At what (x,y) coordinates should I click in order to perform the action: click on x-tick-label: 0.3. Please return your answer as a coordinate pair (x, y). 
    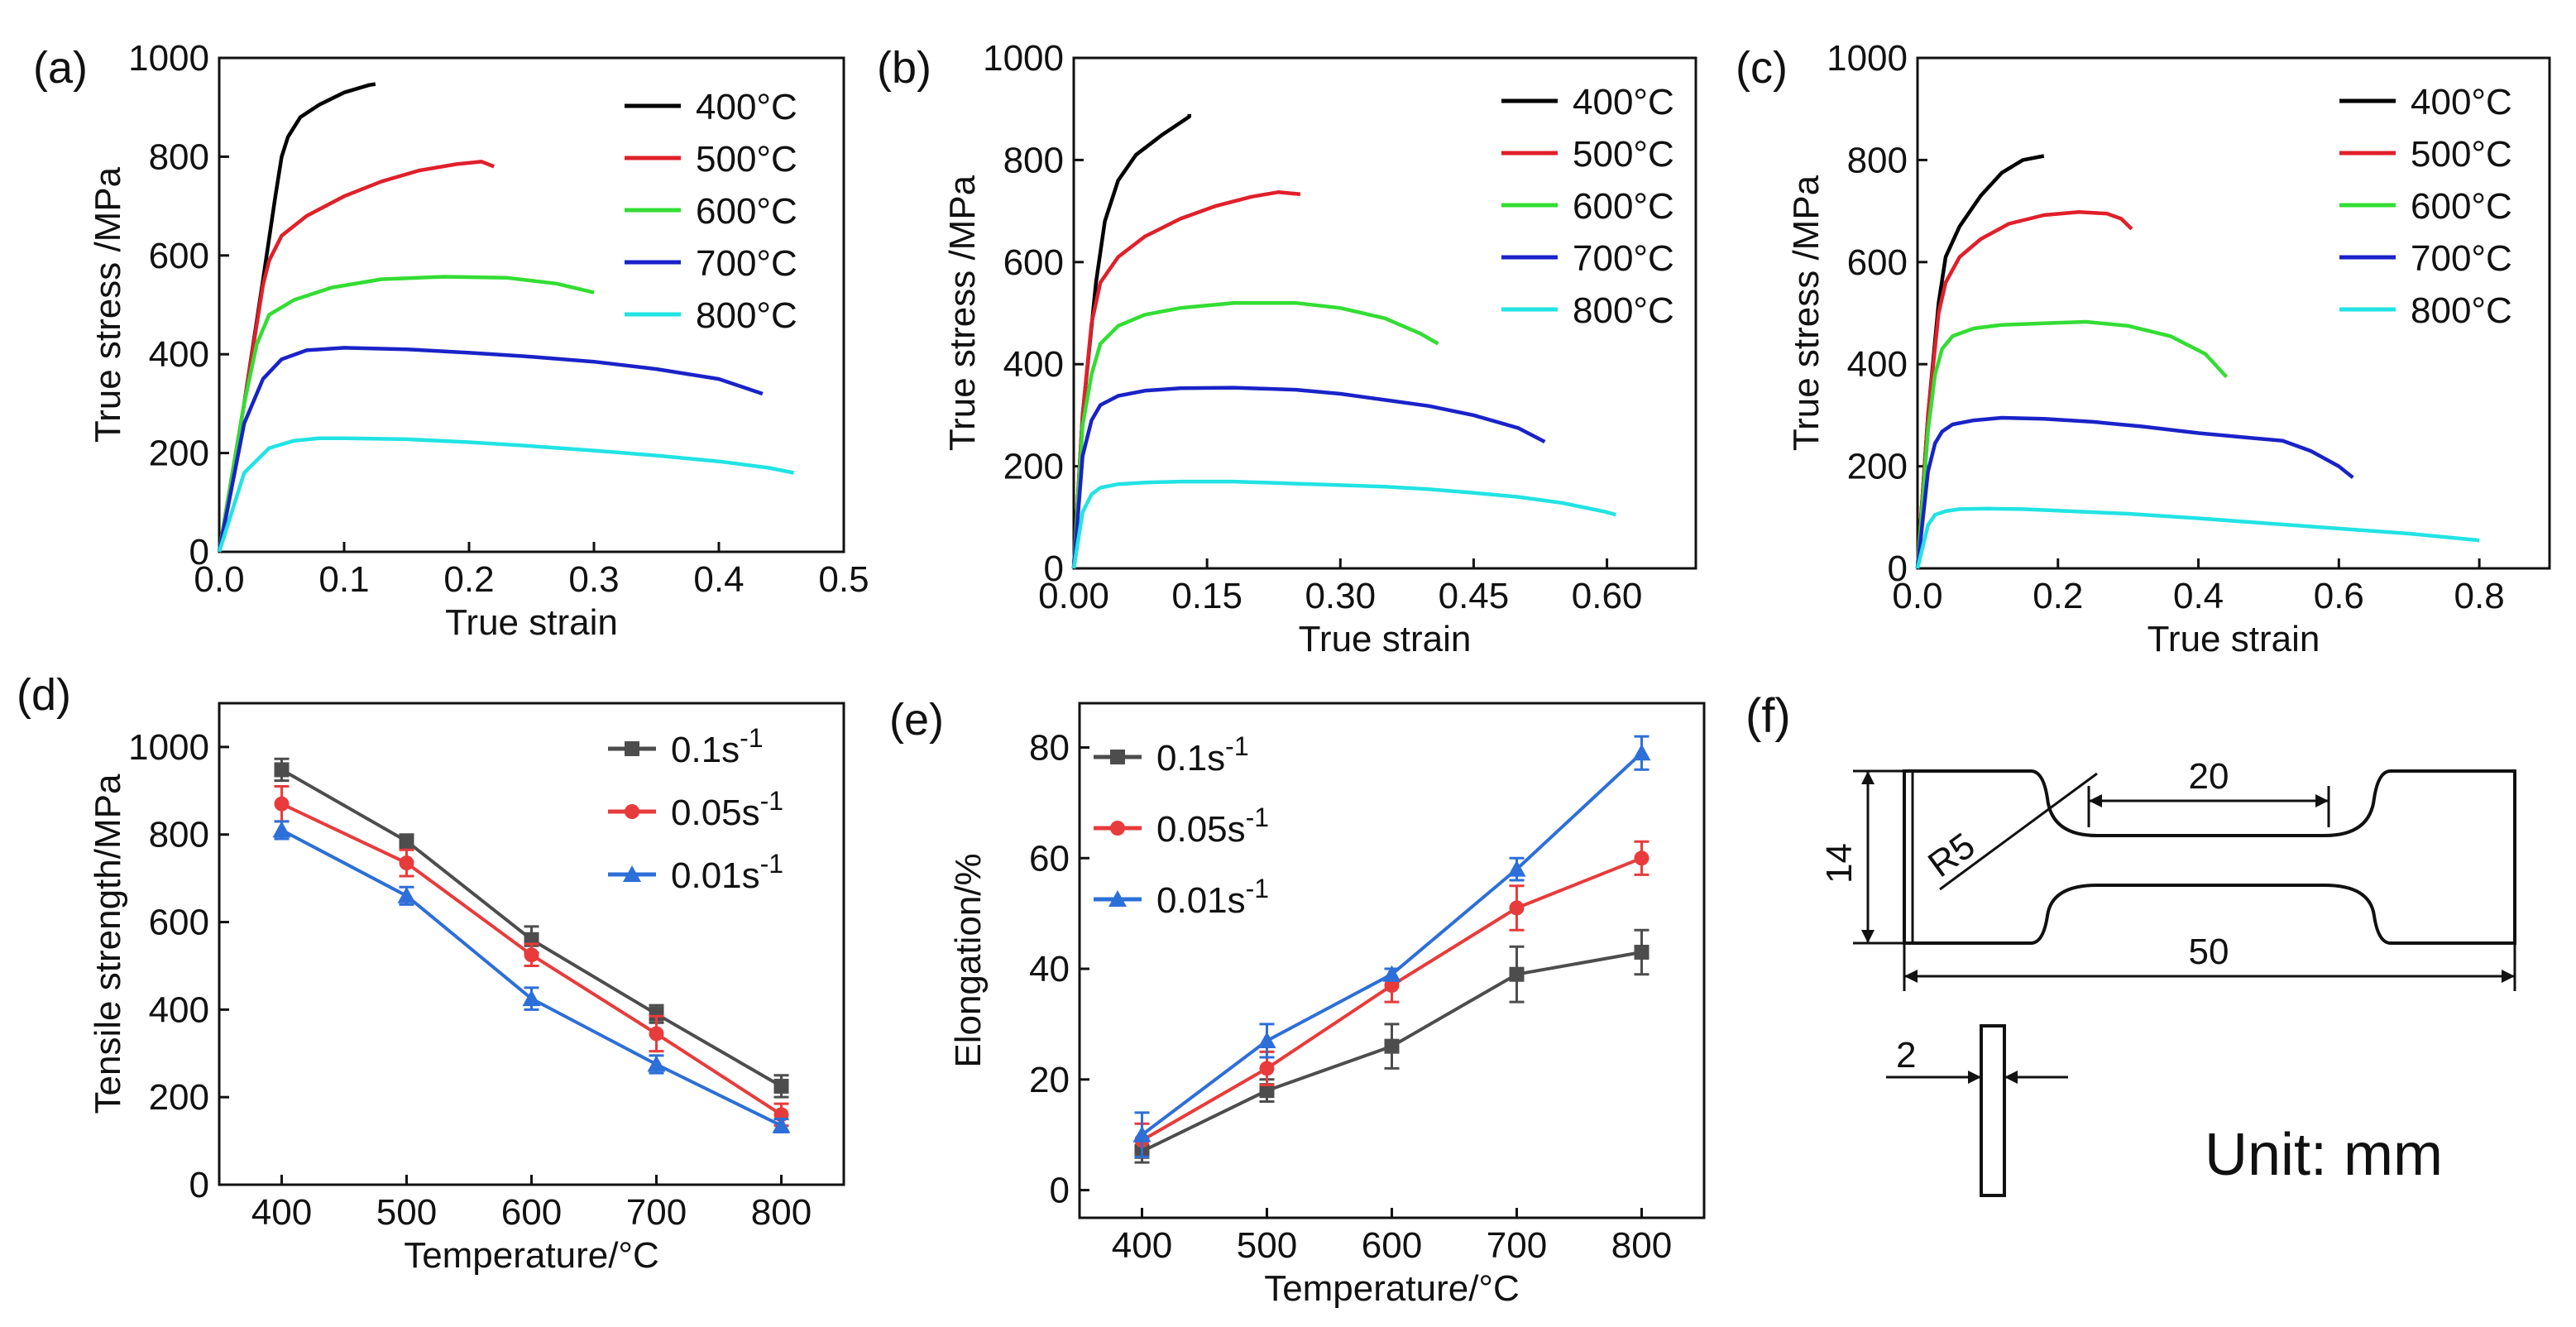
    Looking at the image, I should click on (593, 579).